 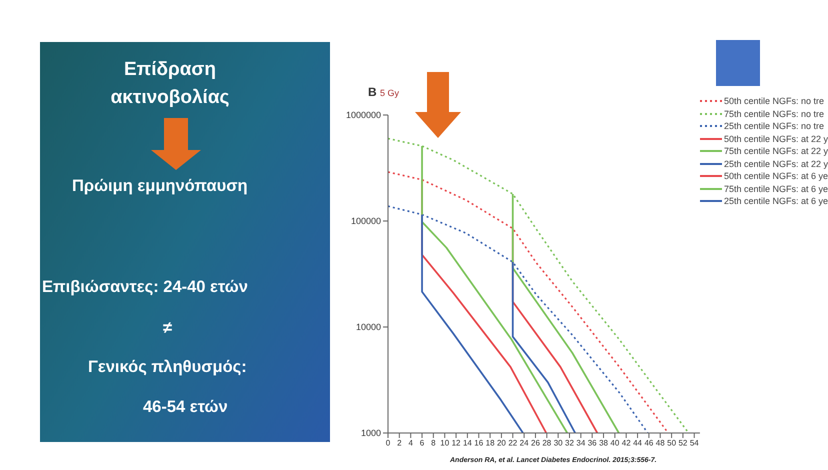 I want to click on chart-subtitle: 5 Gy, so click(x=390, y=93).